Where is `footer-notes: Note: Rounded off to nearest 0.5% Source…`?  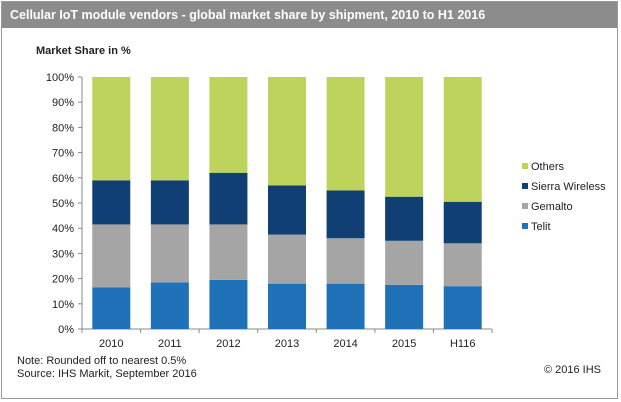
footer-notes: Note: Rounded off to nearest 0.5% Source… is located at coordinates (107, 368).